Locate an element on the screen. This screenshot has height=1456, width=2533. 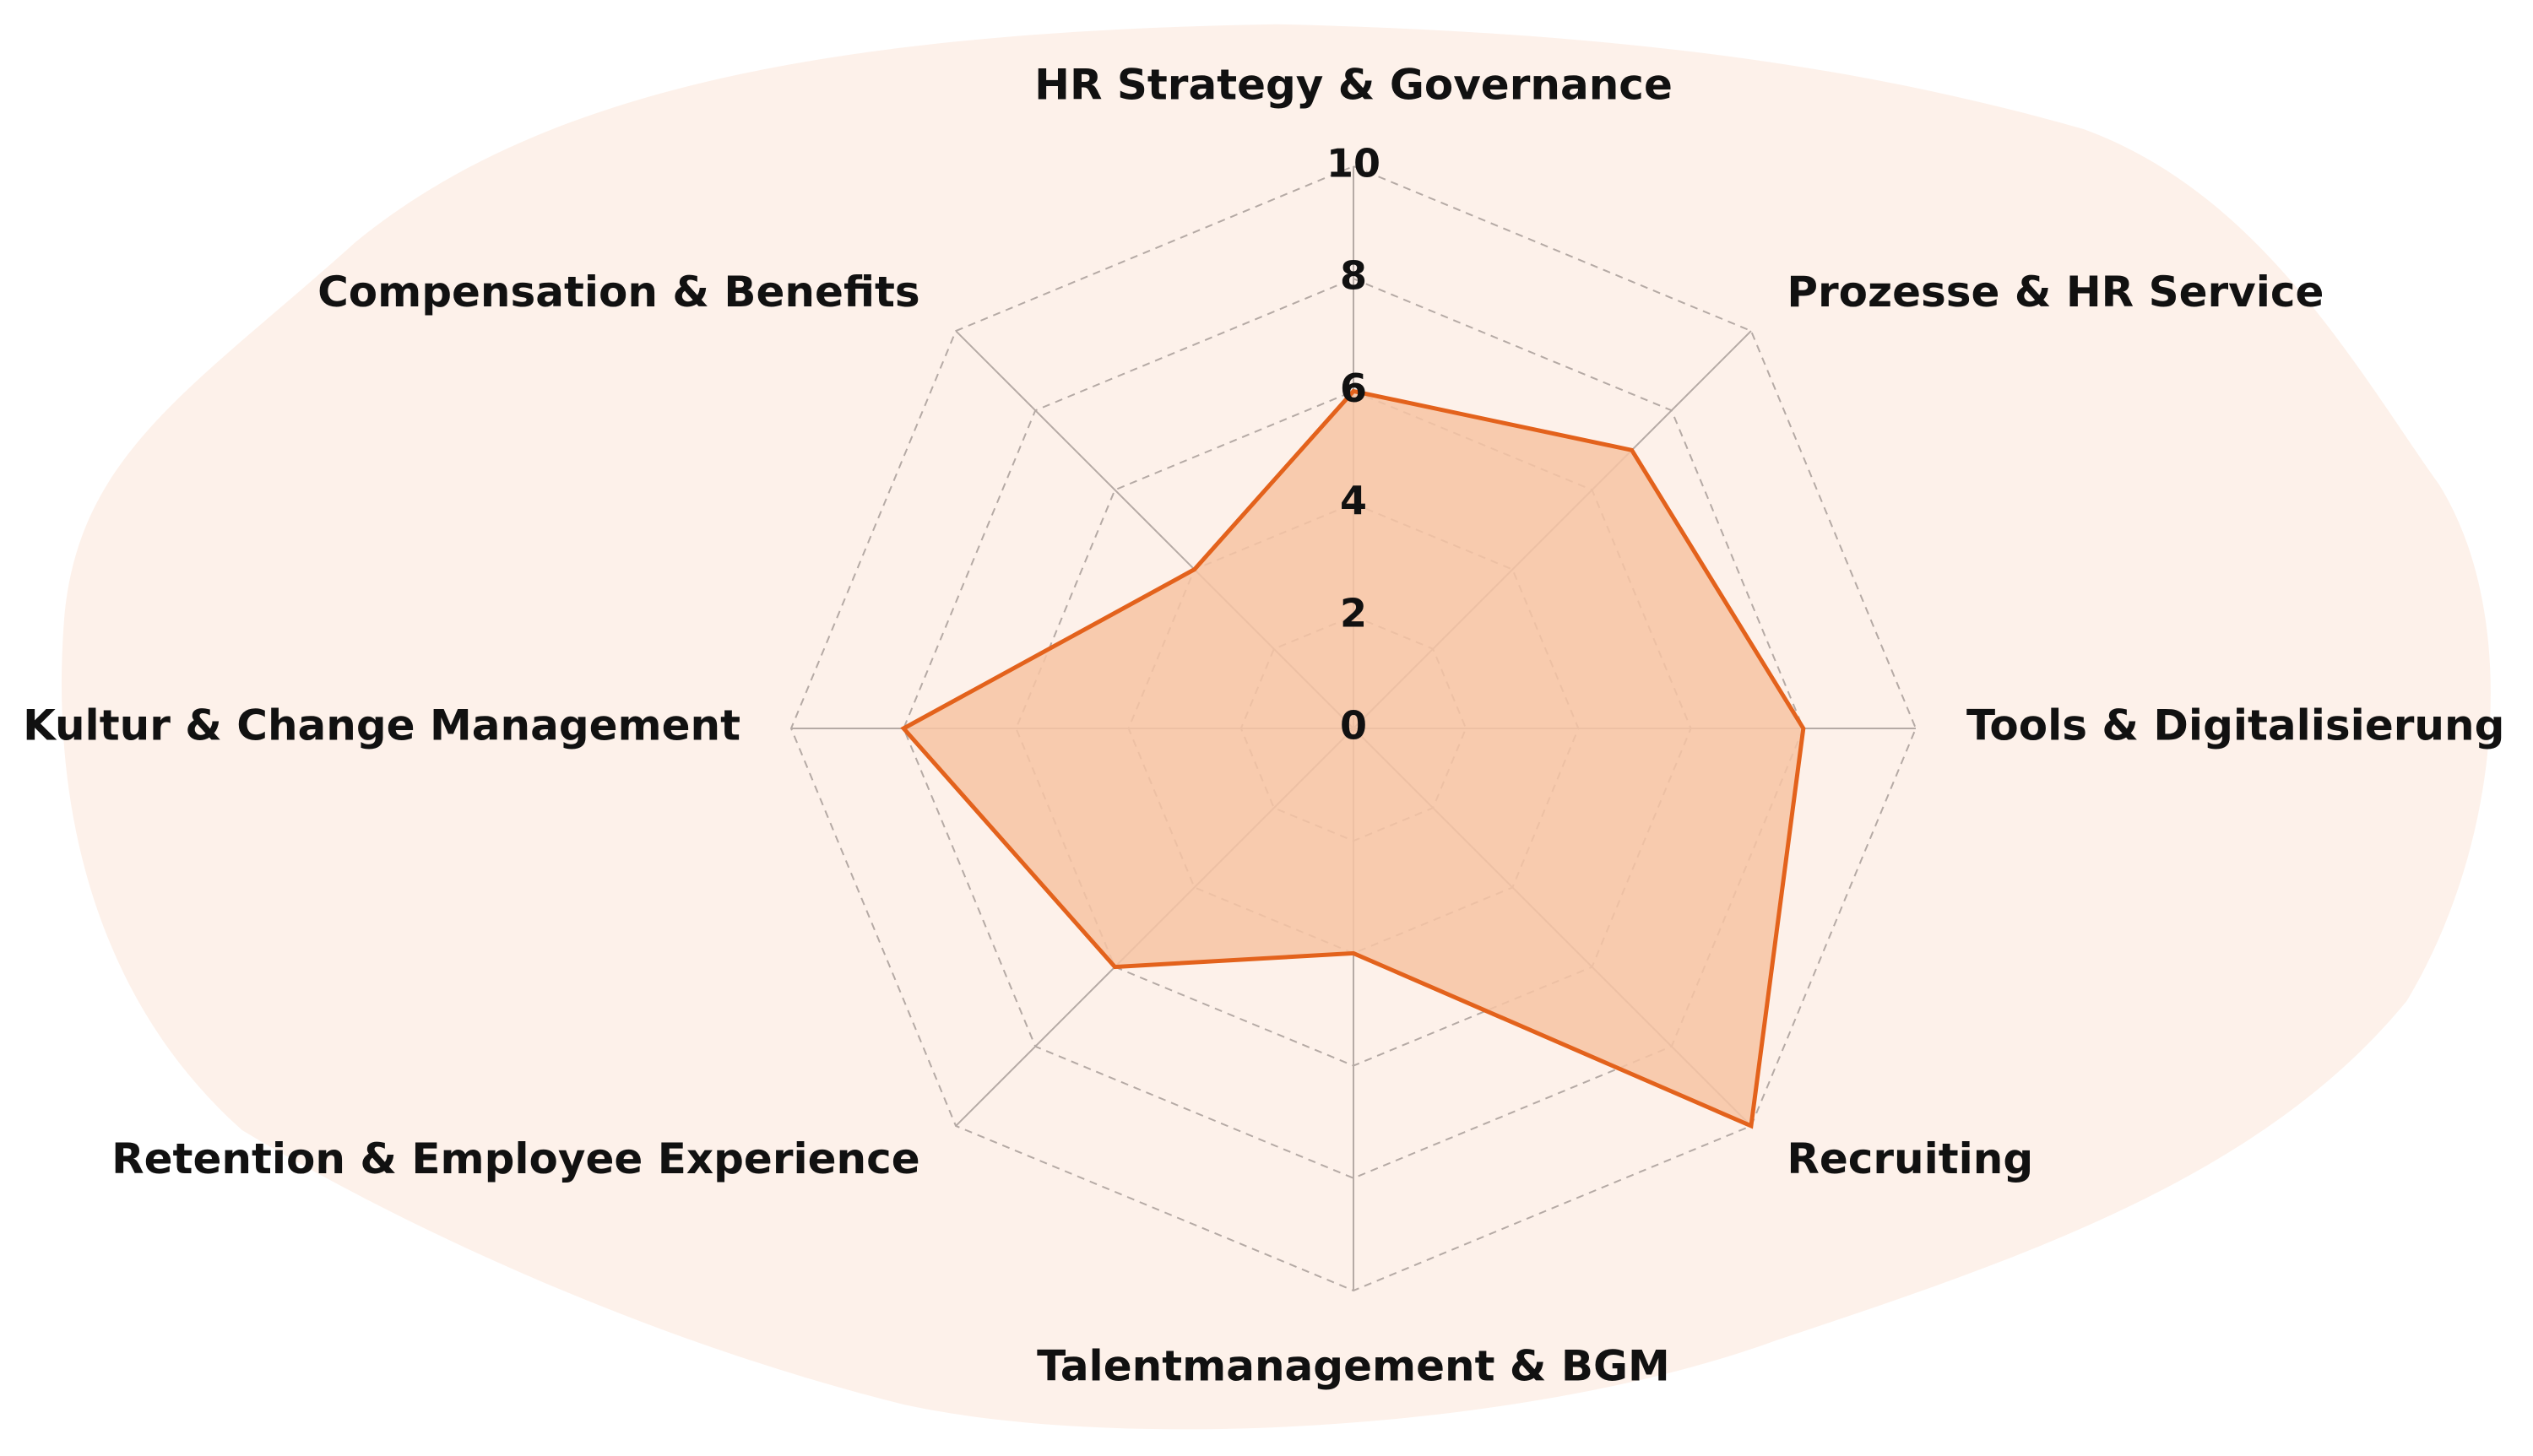
category-label: Prozesse & HR Service is located at coordinates (2056, 292).